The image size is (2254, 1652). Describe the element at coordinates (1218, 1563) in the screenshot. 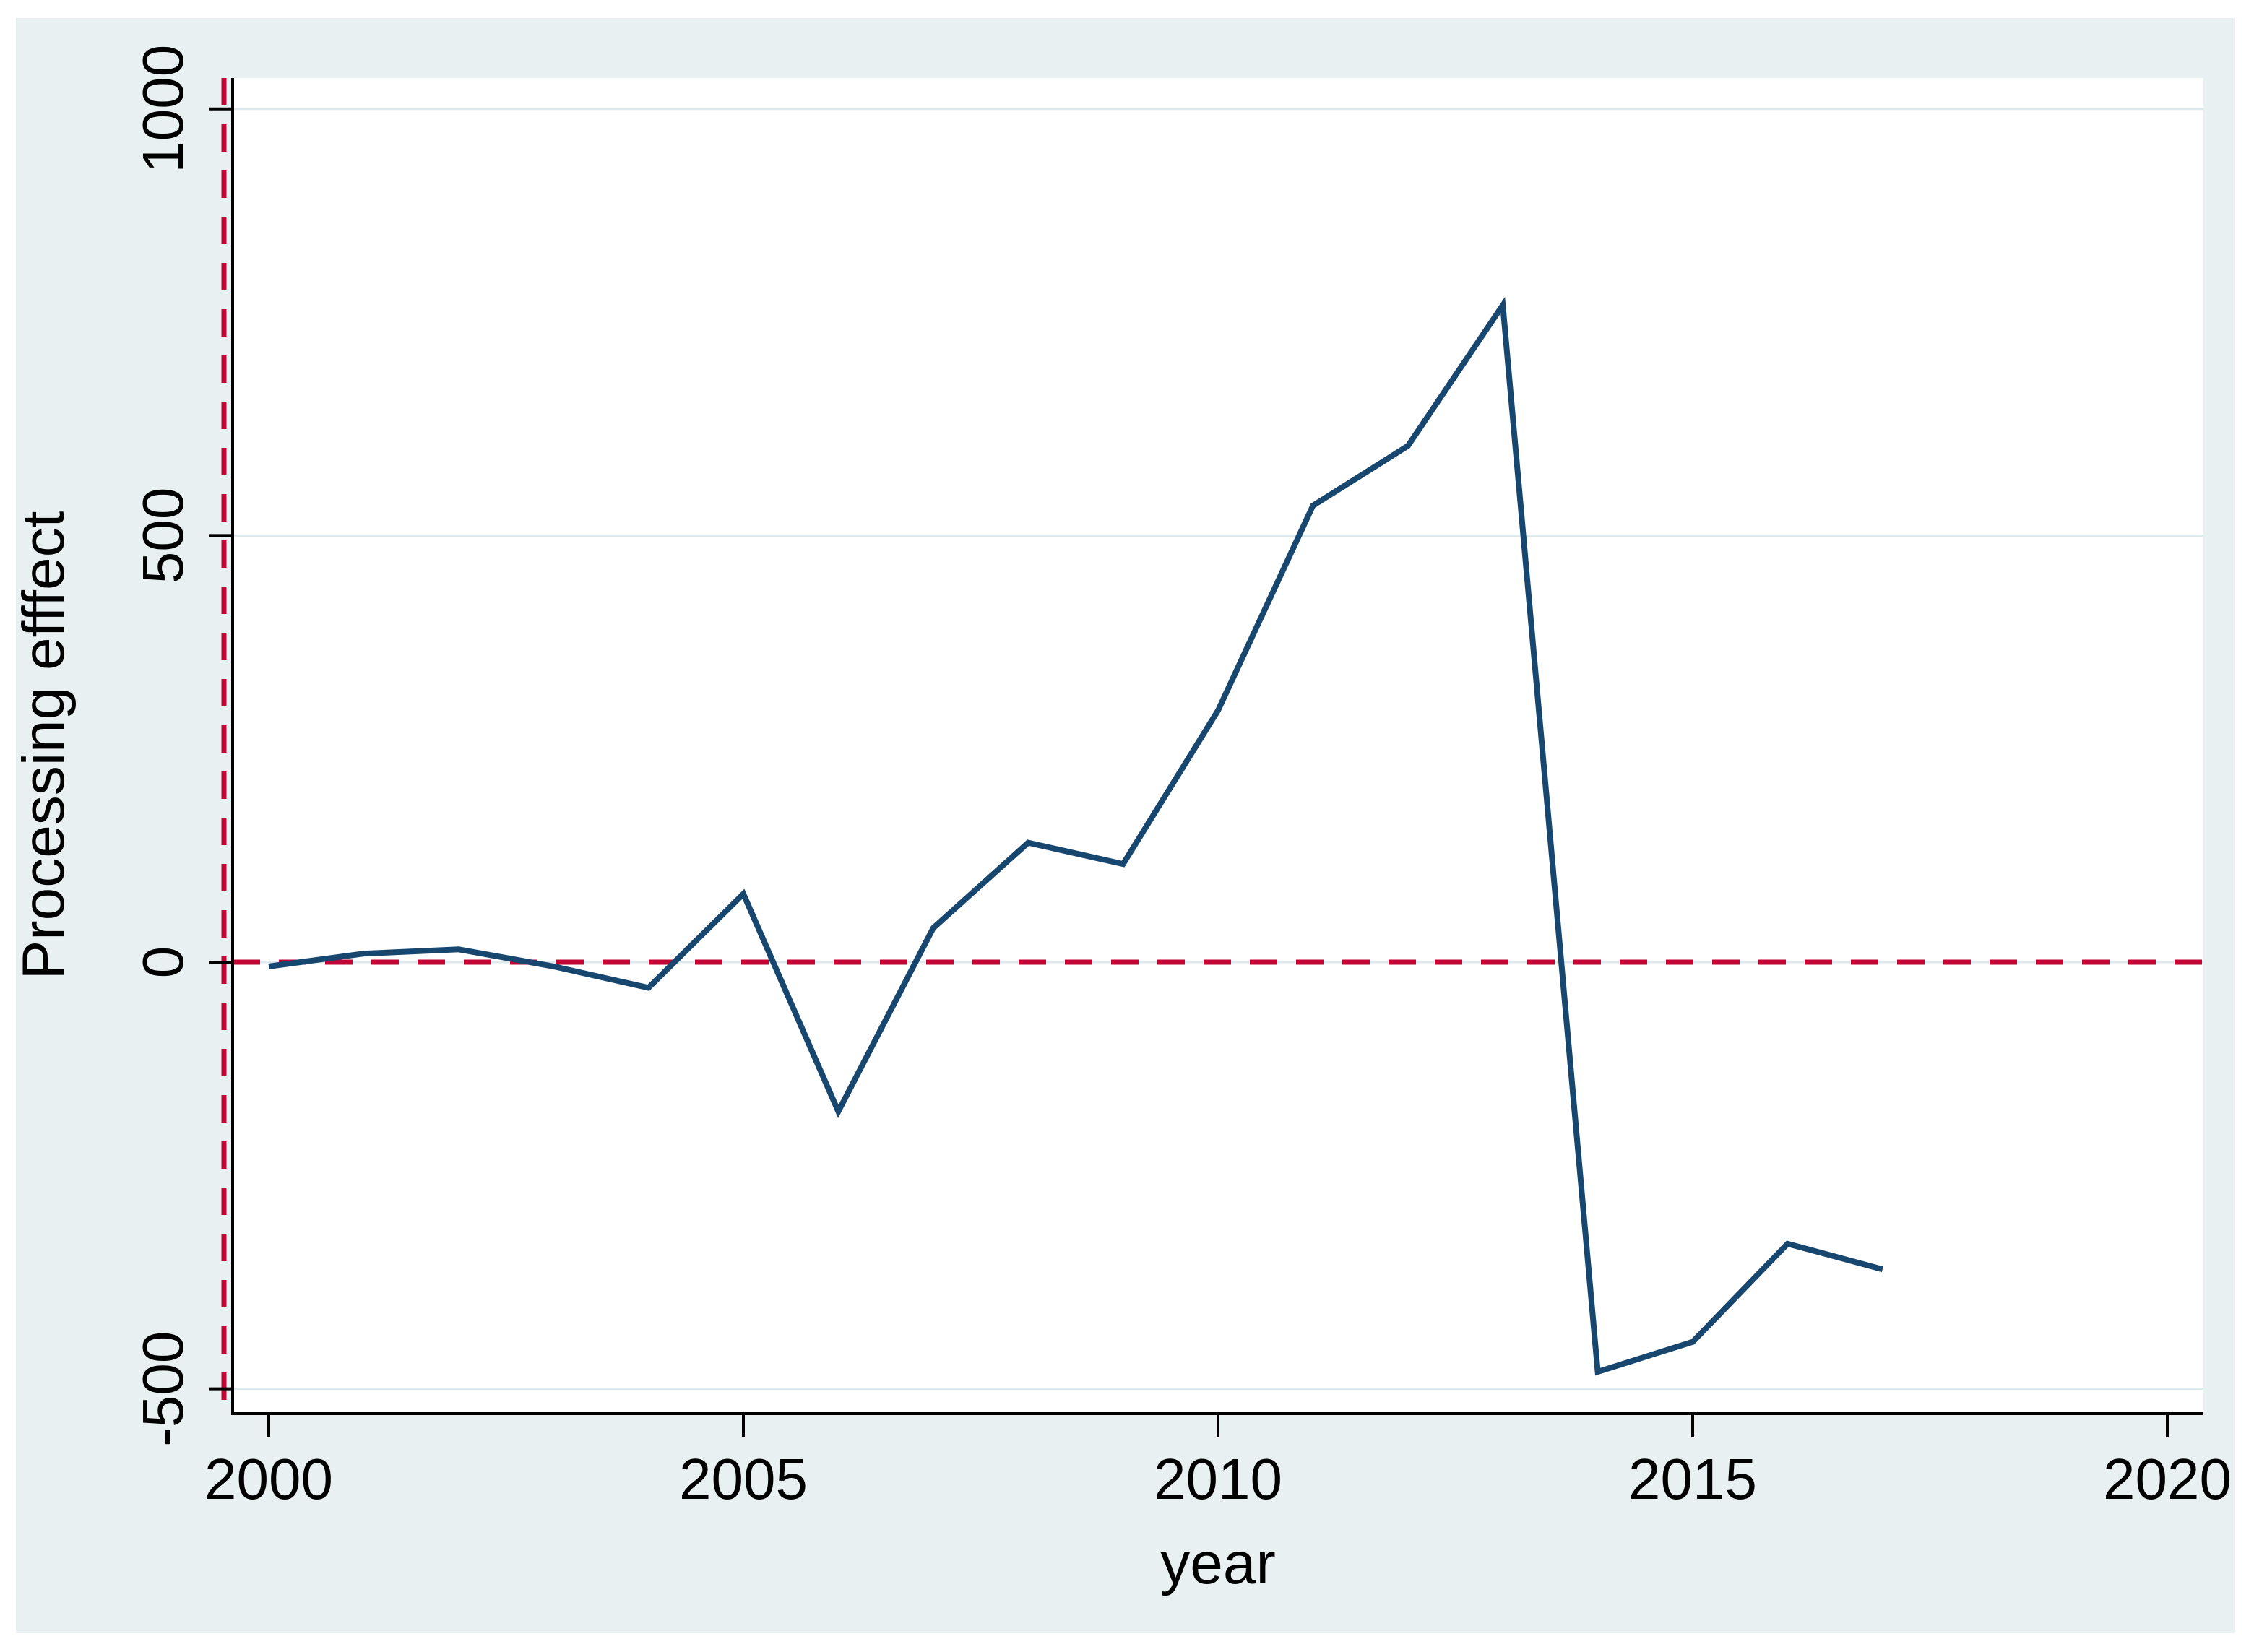

I see `x-axis-title: year` at that location.